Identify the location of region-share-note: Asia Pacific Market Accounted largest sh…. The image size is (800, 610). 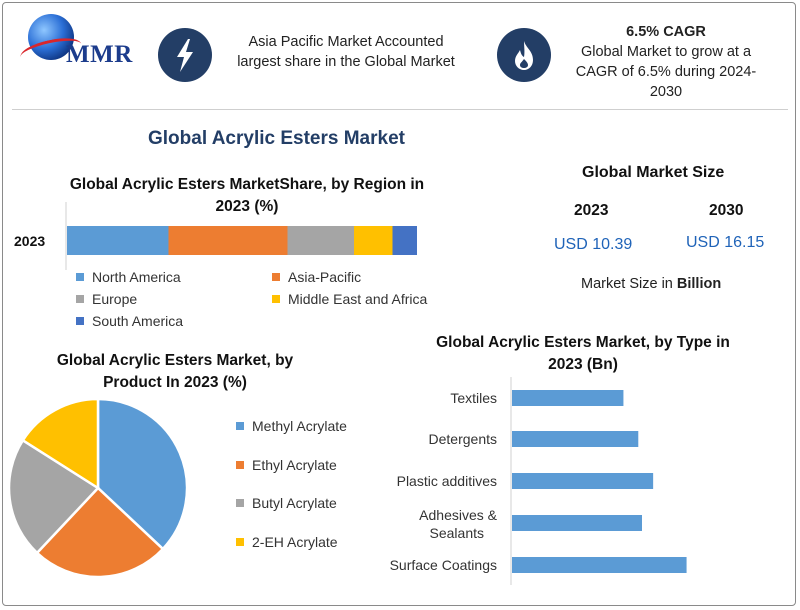
(346, 52).